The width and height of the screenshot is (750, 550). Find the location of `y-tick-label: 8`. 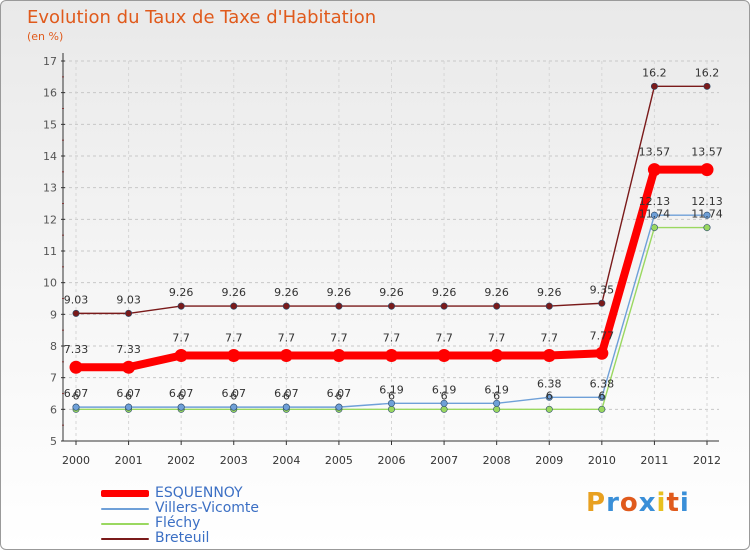

y-tick-label: 8 is located at coordinates (53, 346).